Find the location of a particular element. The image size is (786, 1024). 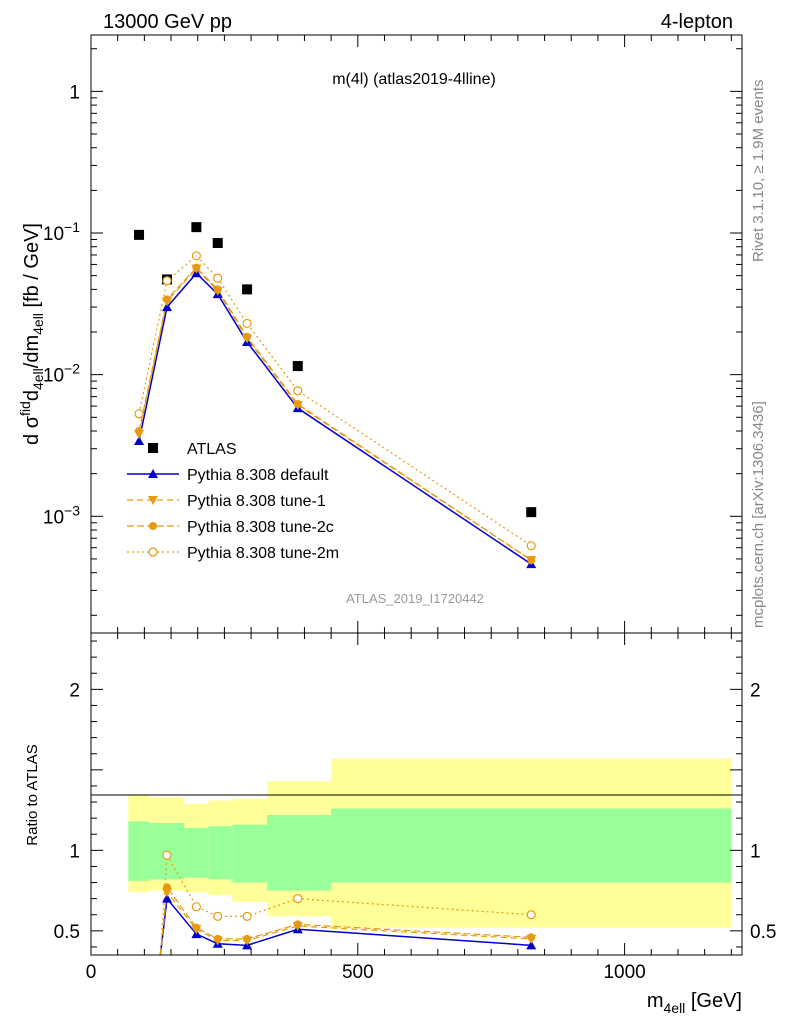

main-line-pythia-8-308-tune-2c is located at coordinates (335, 413).